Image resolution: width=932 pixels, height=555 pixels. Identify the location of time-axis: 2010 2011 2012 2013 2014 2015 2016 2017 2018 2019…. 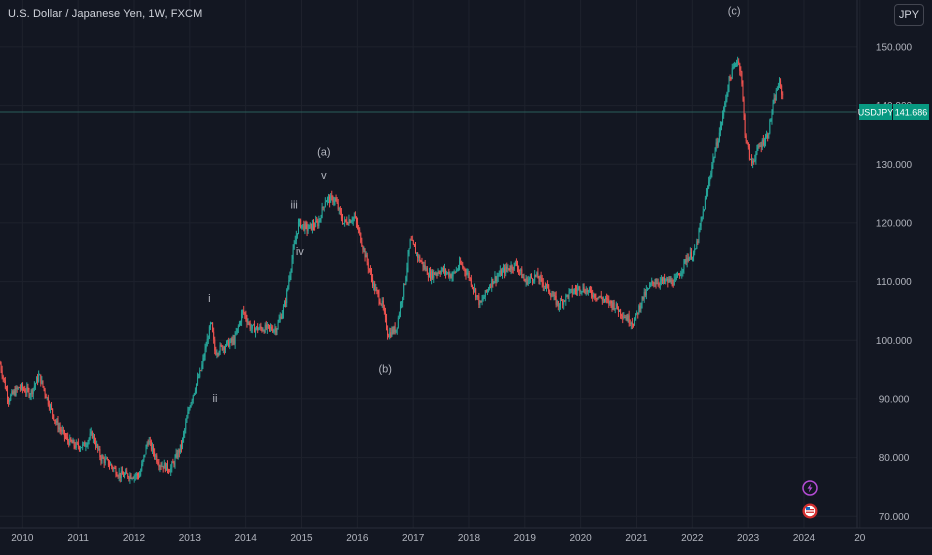
(438, 538).